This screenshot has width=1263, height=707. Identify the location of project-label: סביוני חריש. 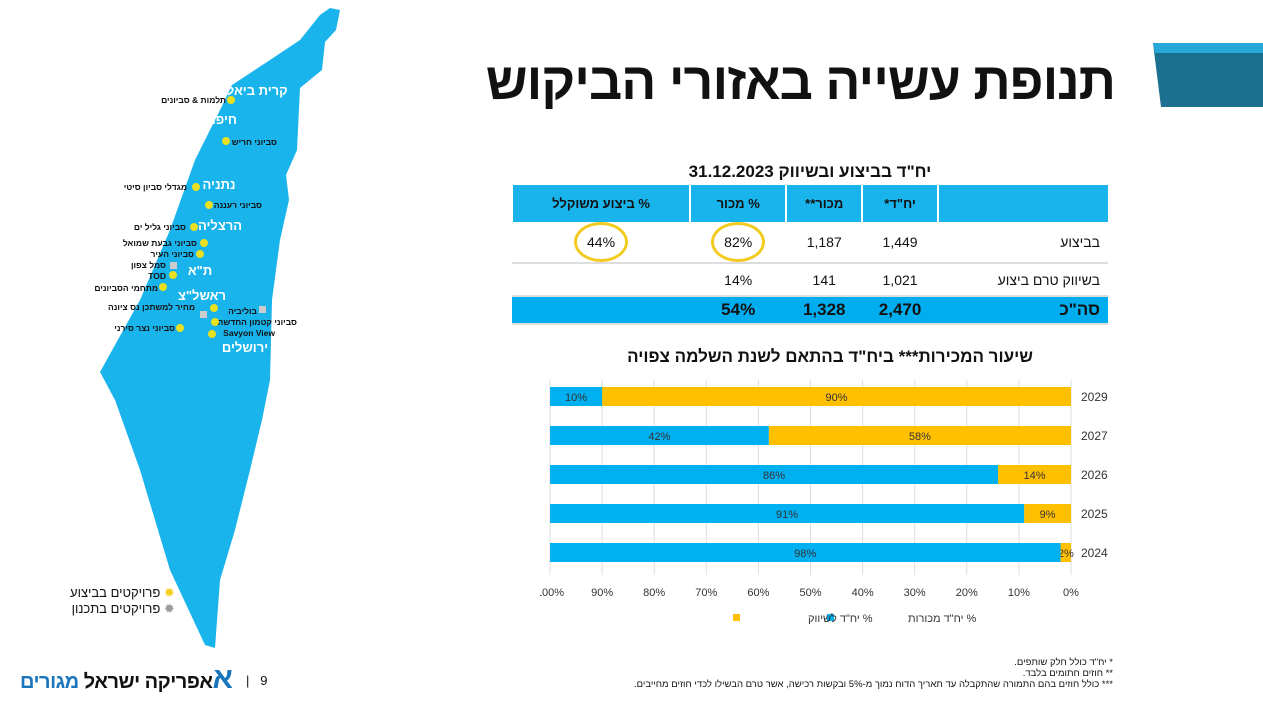
(254, 142).